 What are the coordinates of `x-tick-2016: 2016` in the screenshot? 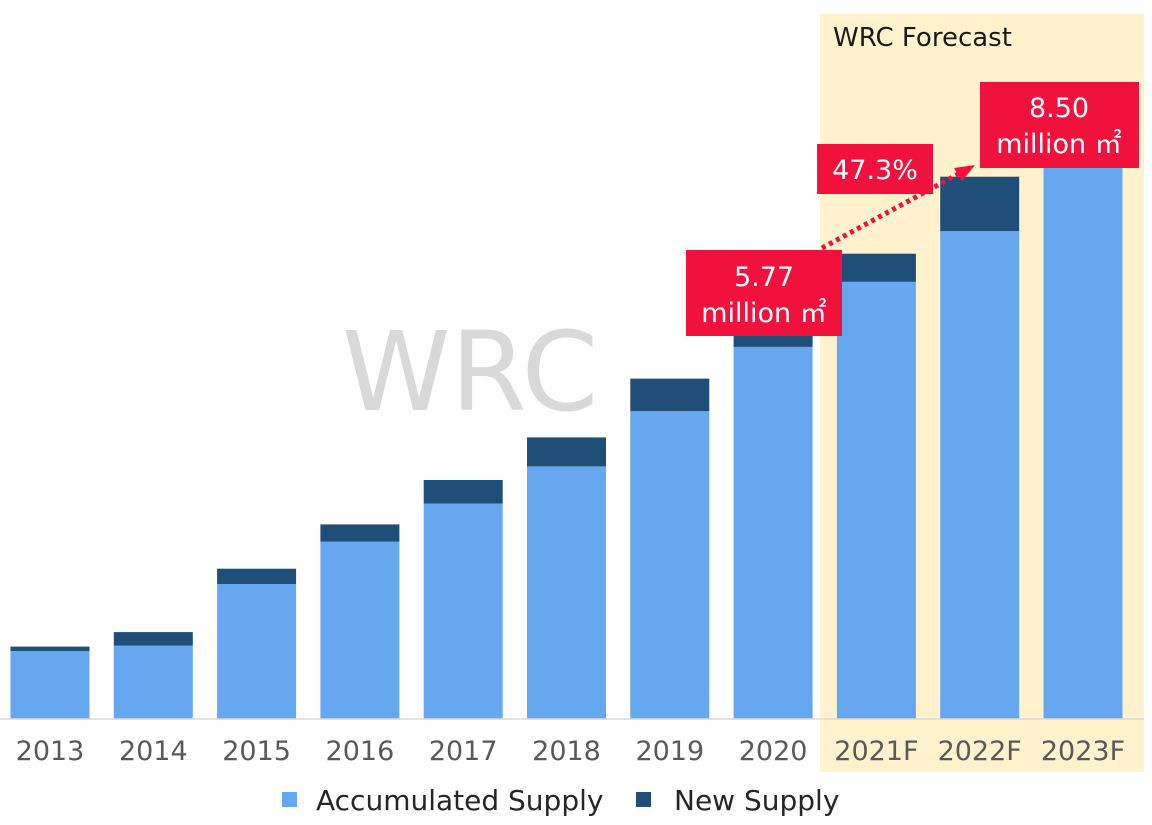 It's located at (360, 751).